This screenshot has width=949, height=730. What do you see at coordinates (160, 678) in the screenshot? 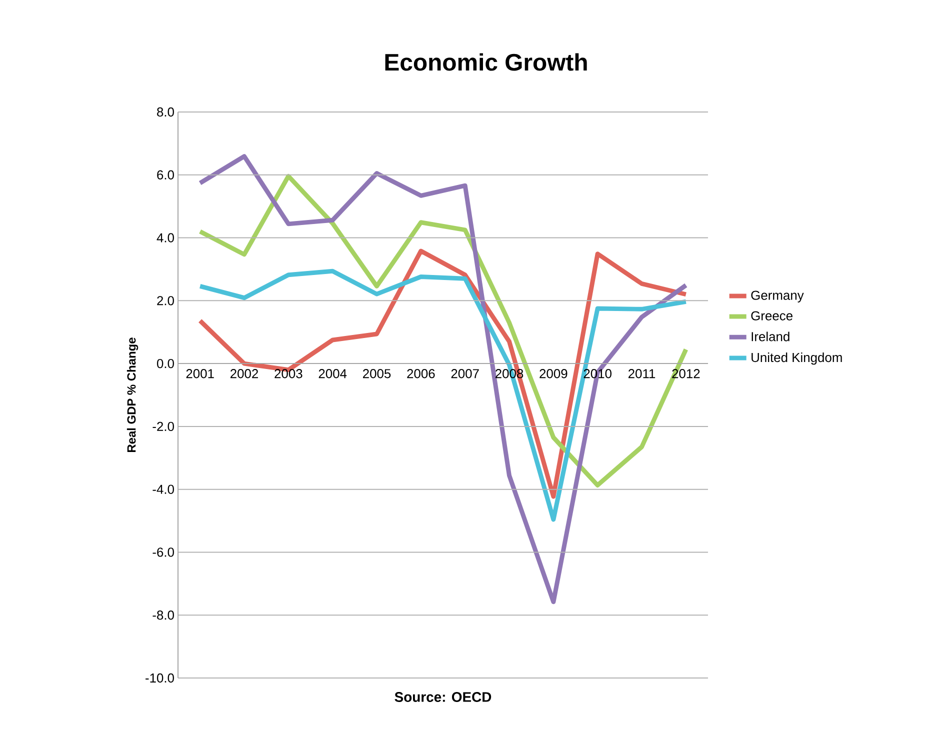
I see `y-tick-label: -10.0` at bounding box center [160, 678].